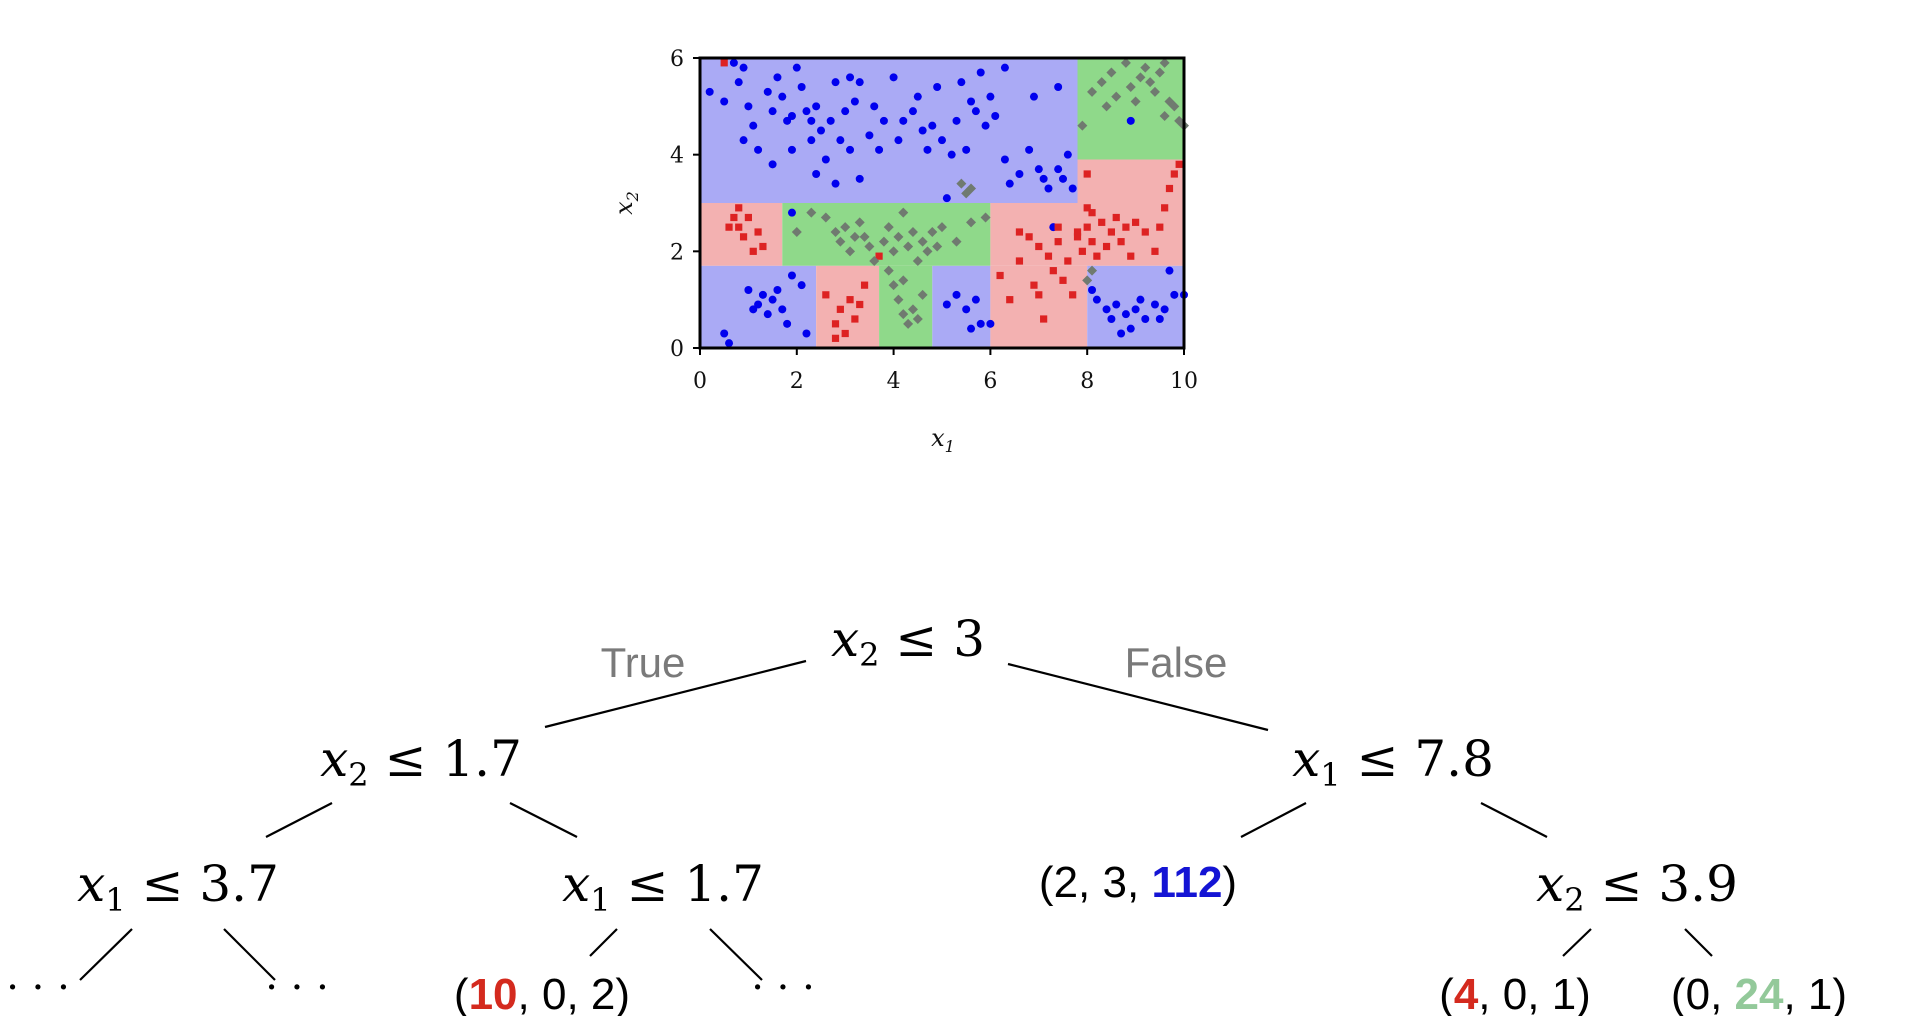 The image size is (1908, 1016). What do you see at coordinates (1184, 381) in the screenshot?
I see `x-tick-label: 10` at bounding box center [1184, 381].